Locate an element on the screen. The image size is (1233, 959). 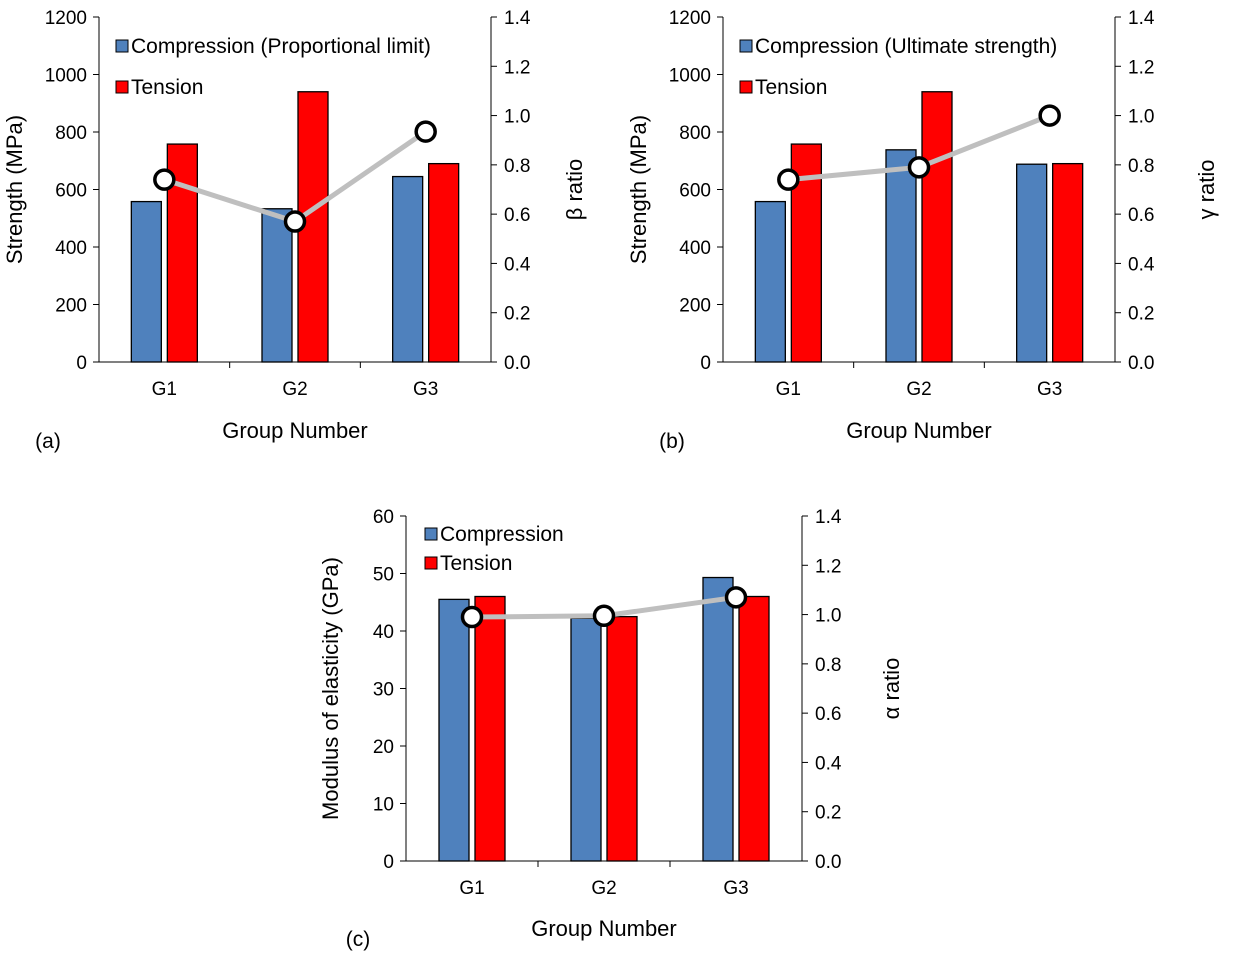
panel-label: (c) is located at coordinates (358, 939).